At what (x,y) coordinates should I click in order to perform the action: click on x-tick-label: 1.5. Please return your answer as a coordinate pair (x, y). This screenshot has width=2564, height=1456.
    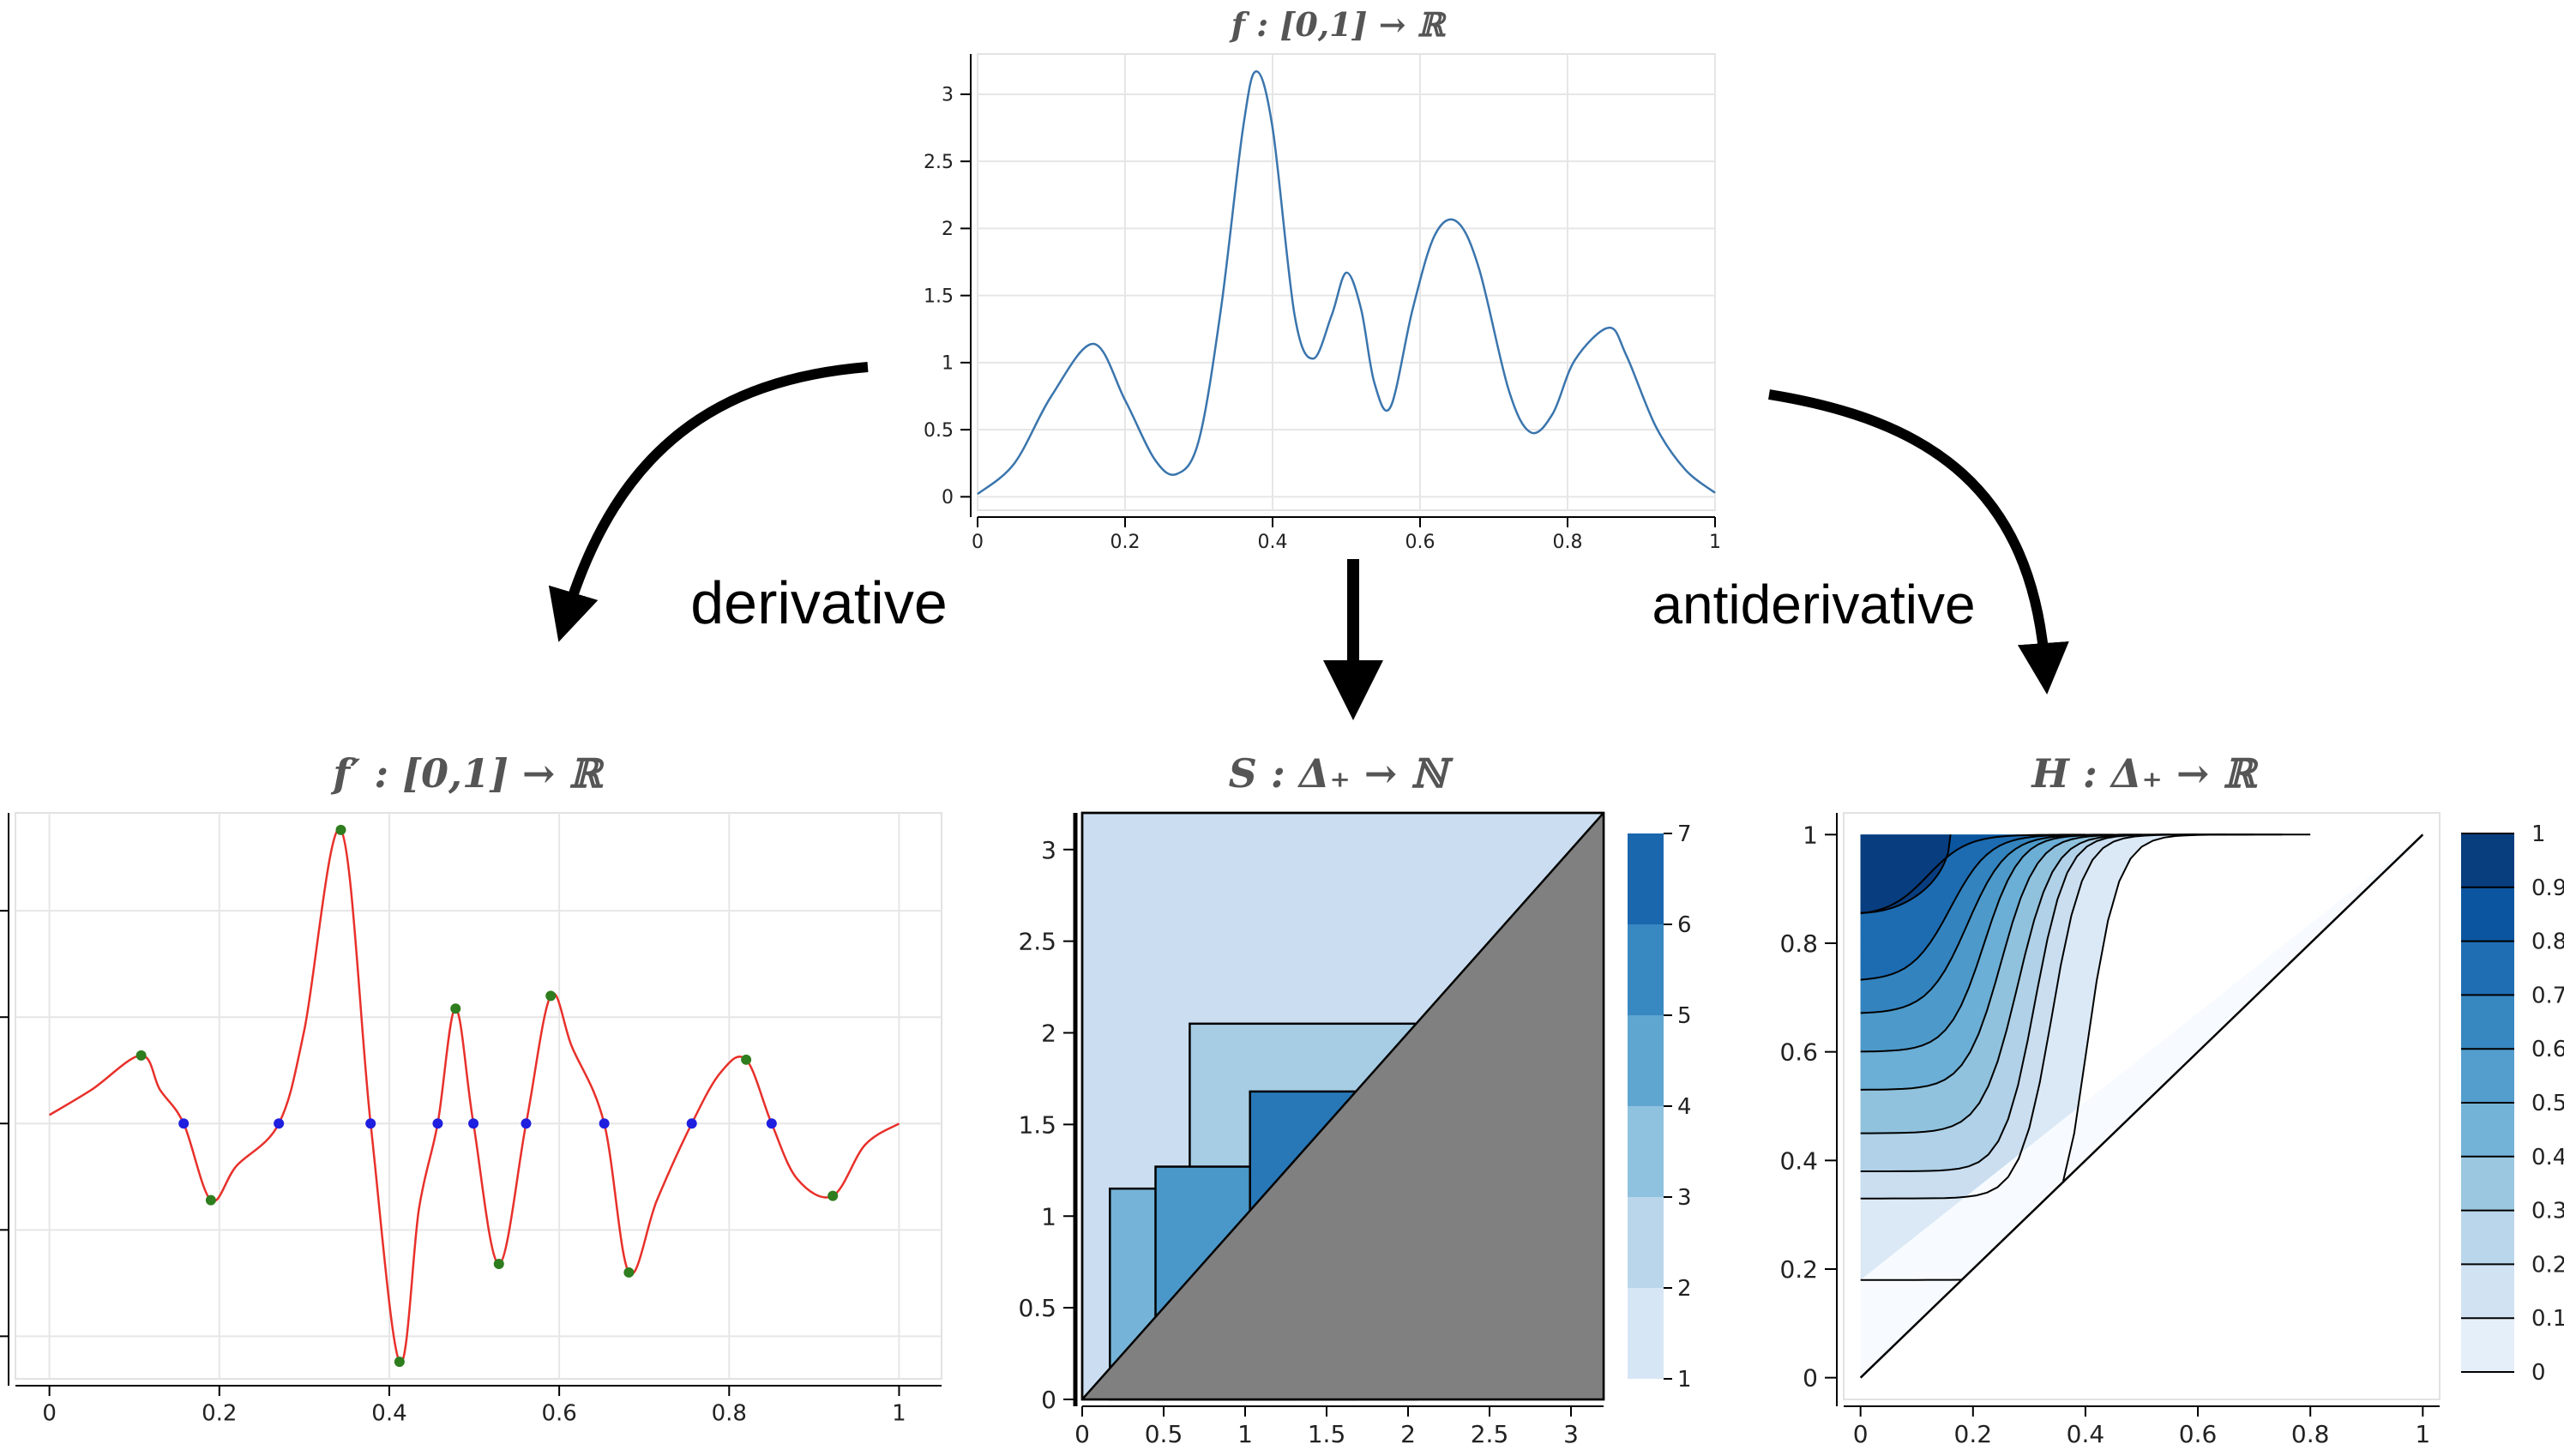
    Looking at the image, I should click on (1327, 1434).